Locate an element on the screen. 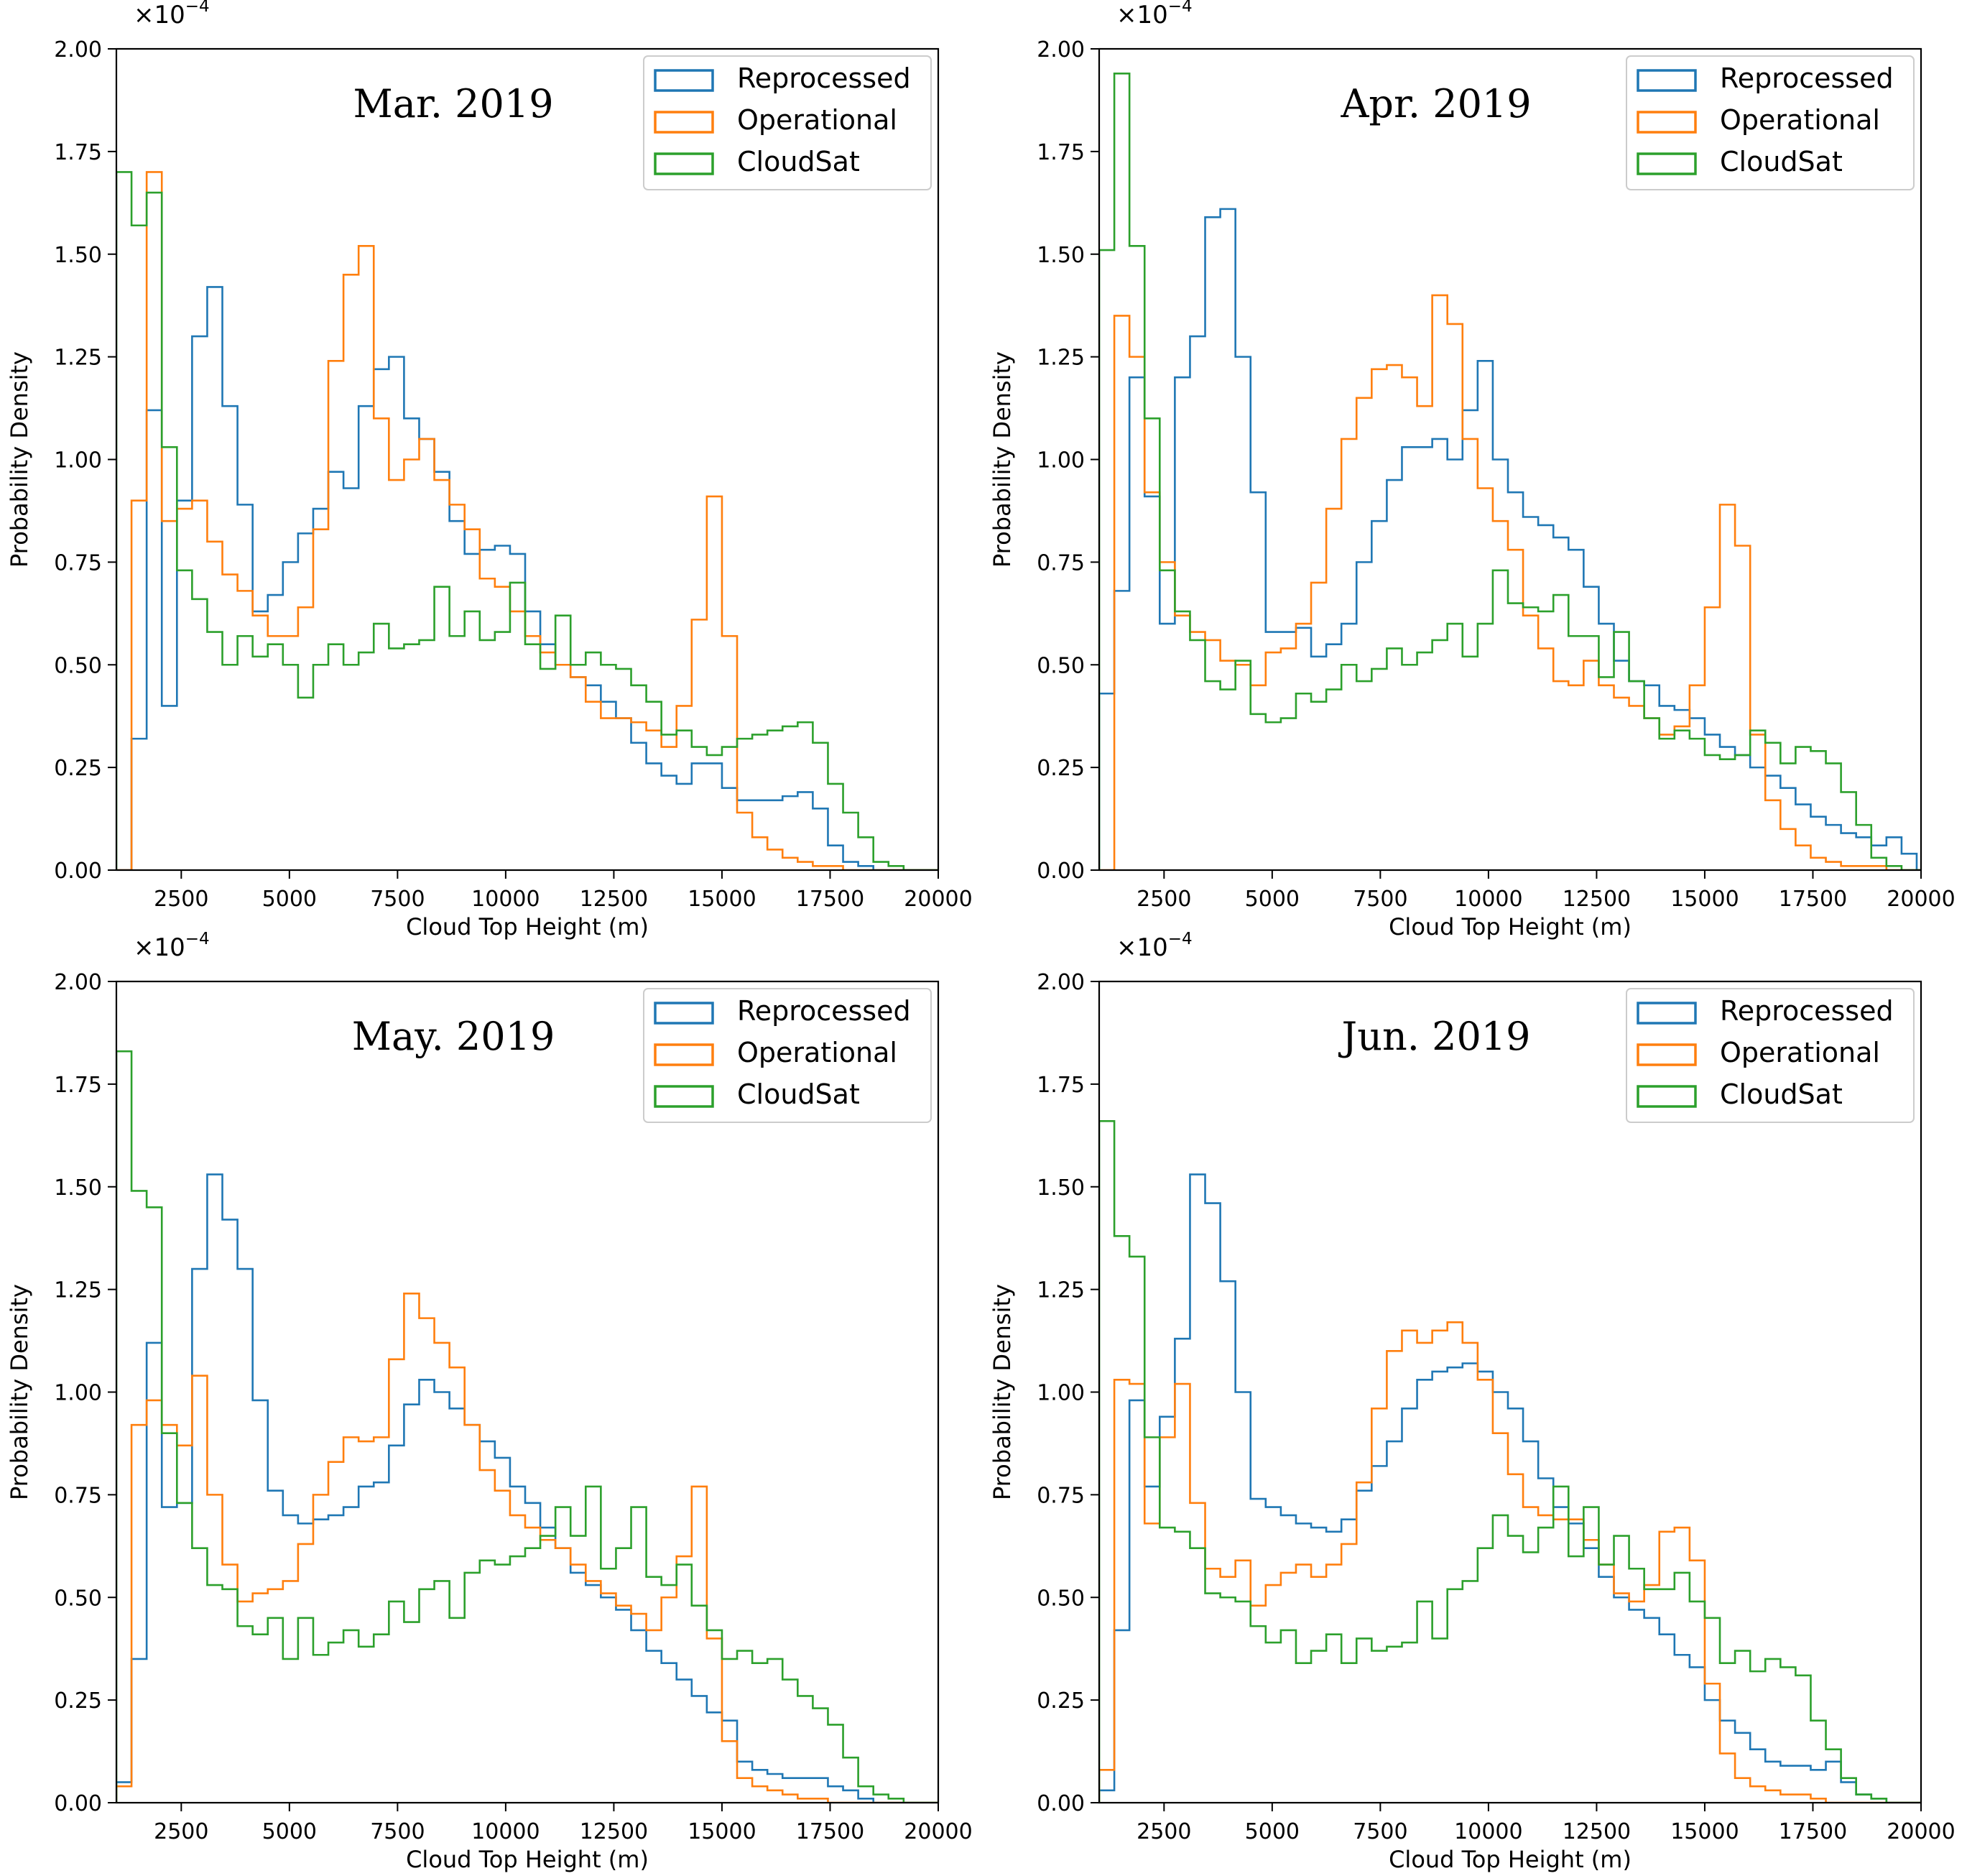  series-line-operational is located at coordinates (1510, 1562).